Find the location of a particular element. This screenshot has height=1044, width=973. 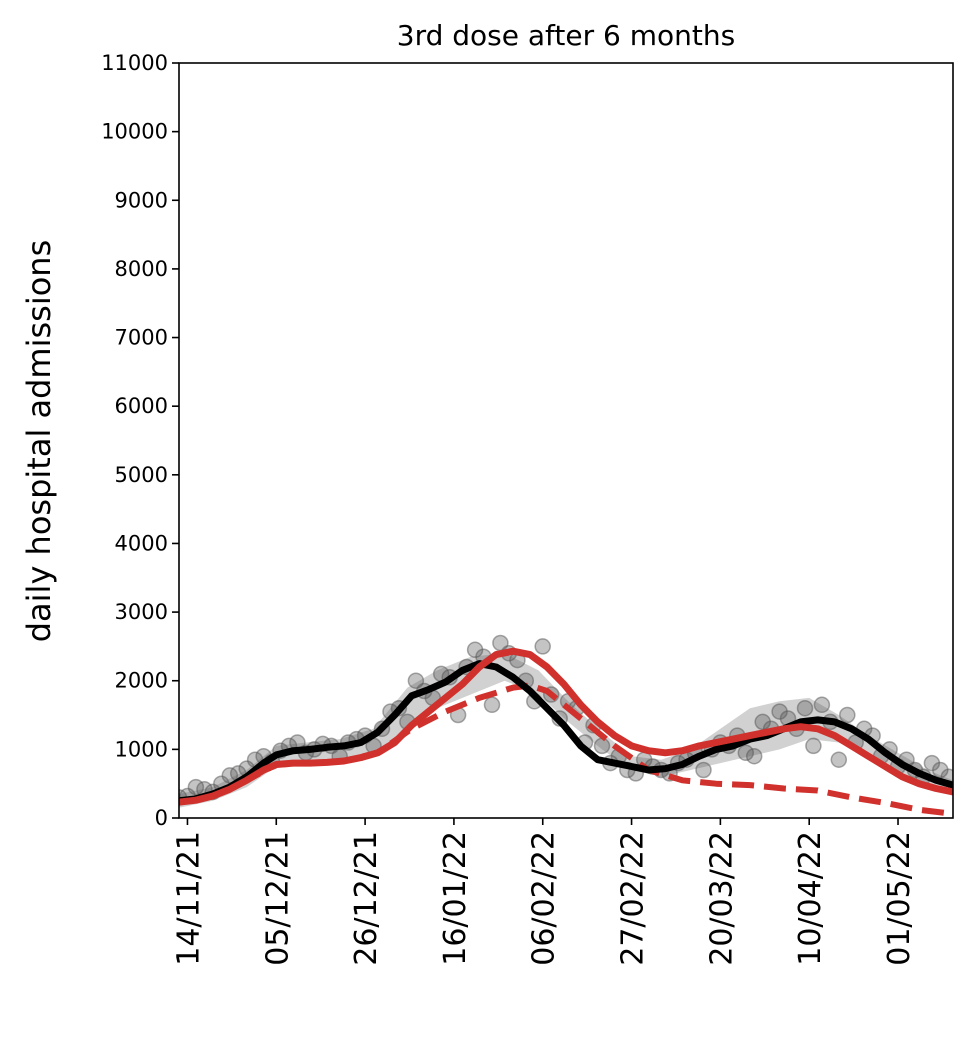

x-tick-label: 26/12/21 is located at coordinates (366, 898).